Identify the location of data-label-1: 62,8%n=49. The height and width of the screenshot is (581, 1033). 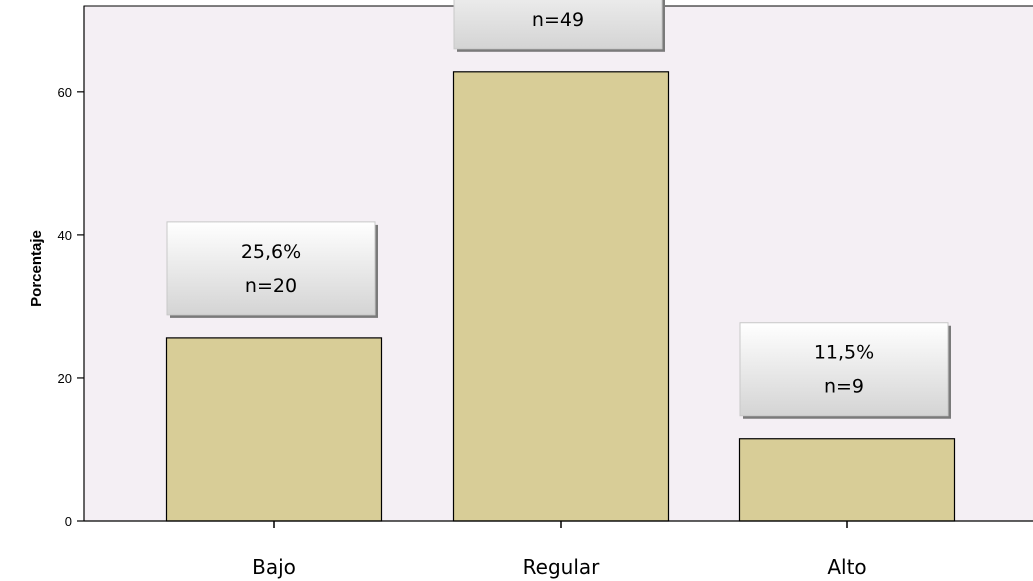
(559, 26).